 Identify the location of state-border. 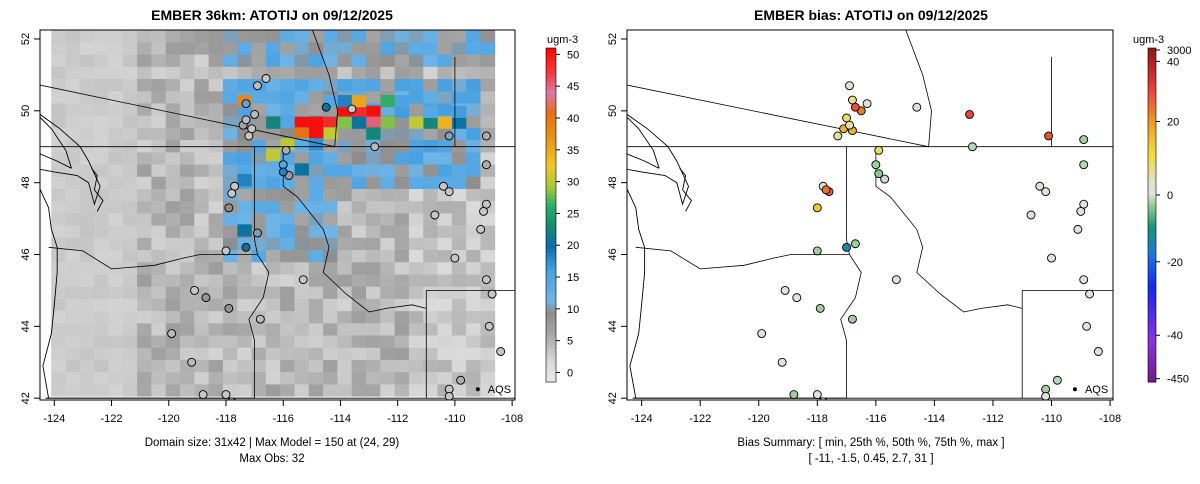
(748, 322).